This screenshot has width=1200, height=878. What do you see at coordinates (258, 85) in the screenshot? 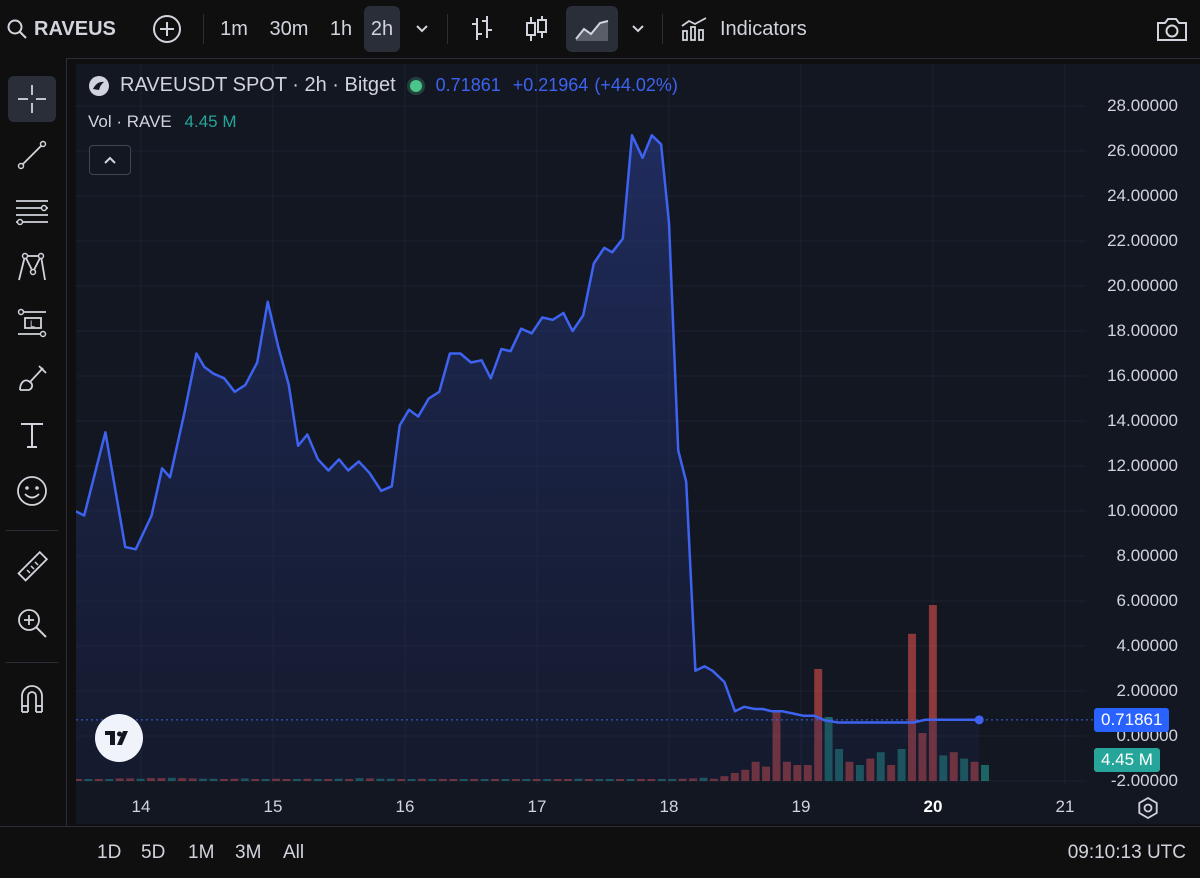
I see `symbol-title: RAVEUSDT SPOT · 2h · Bitget` at bounding box center [258, 85].